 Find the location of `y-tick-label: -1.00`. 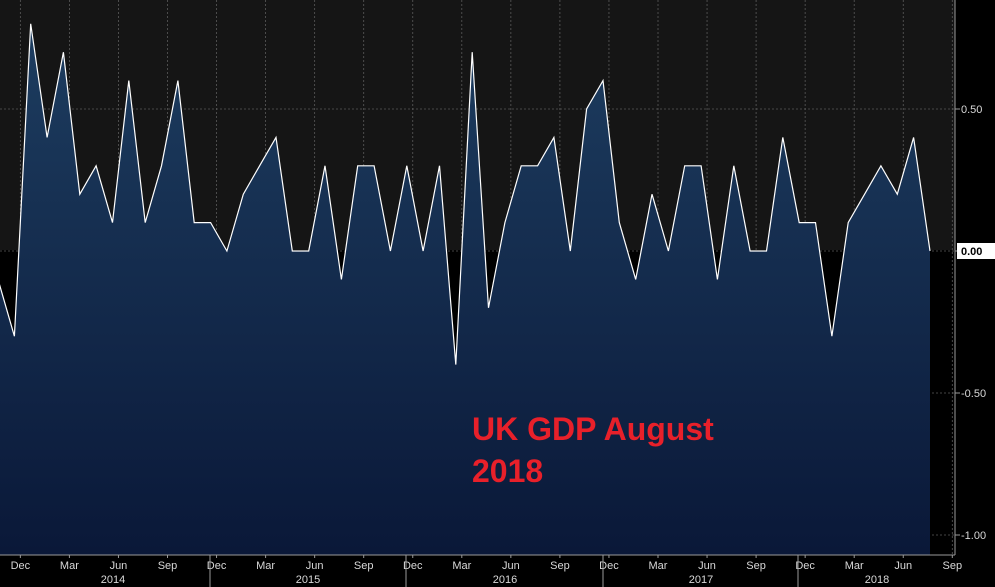

y-tick-label: -1.00 is located at coordinates (973, 536).